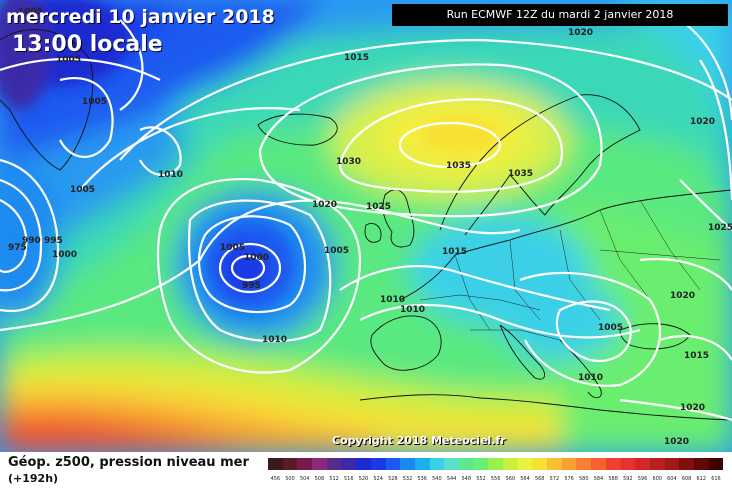 Image resolution: width=732 pixels, height=488 pixels. I want to click on forecast-hour: (+192h), so click(33, 478).